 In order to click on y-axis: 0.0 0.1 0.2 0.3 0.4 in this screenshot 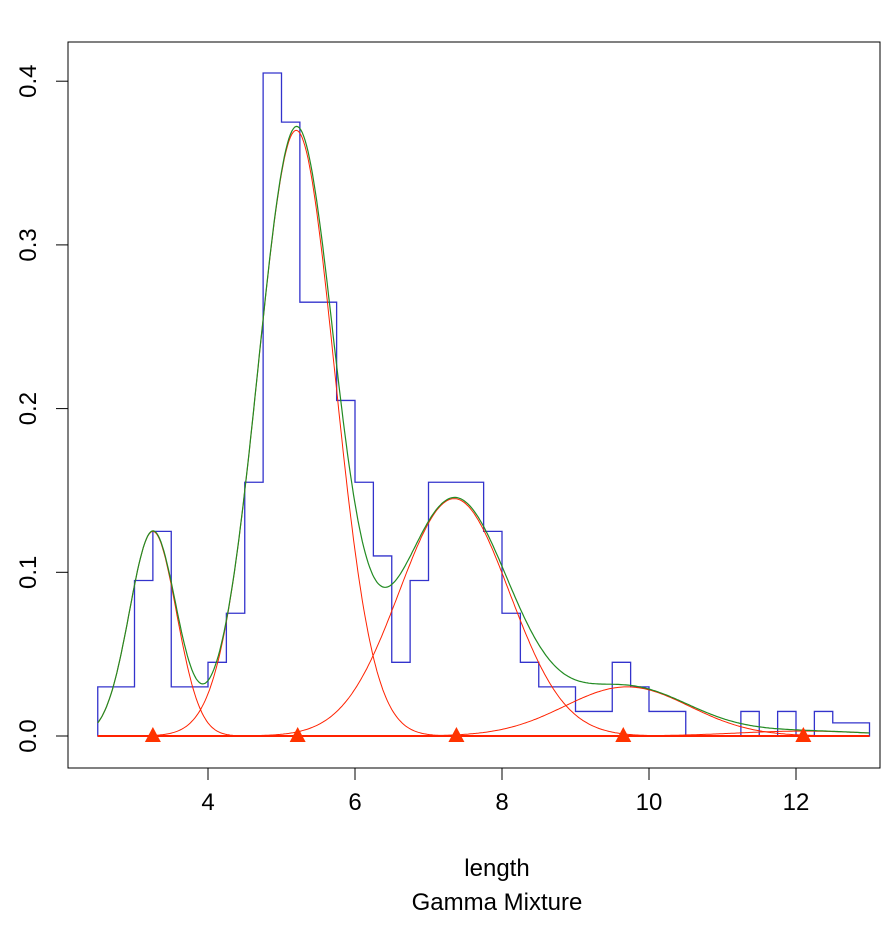, I will do `click(42, 409)`.